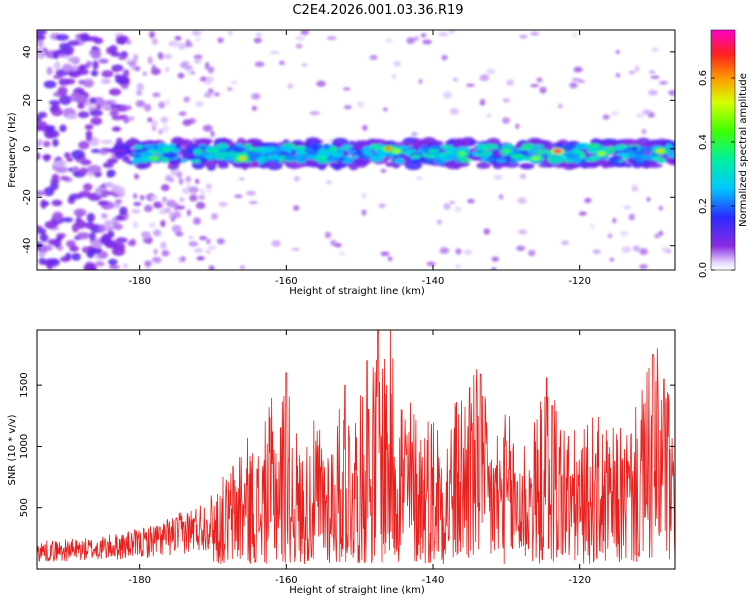  Describe the element at coordinates (24, 384) in the screenshot. I see `snr-y-tick-label: 1500` at that location.